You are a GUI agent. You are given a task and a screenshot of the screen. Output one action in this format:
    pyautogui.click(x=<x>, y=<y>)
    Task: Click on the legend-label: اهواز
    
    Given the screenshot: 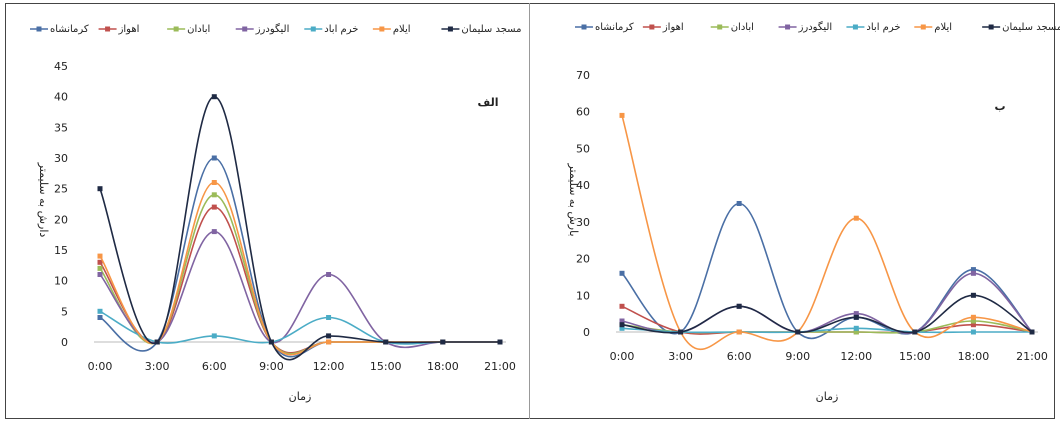 What is the action you would take?
    pyautogui.click(x=129, y=29)
    